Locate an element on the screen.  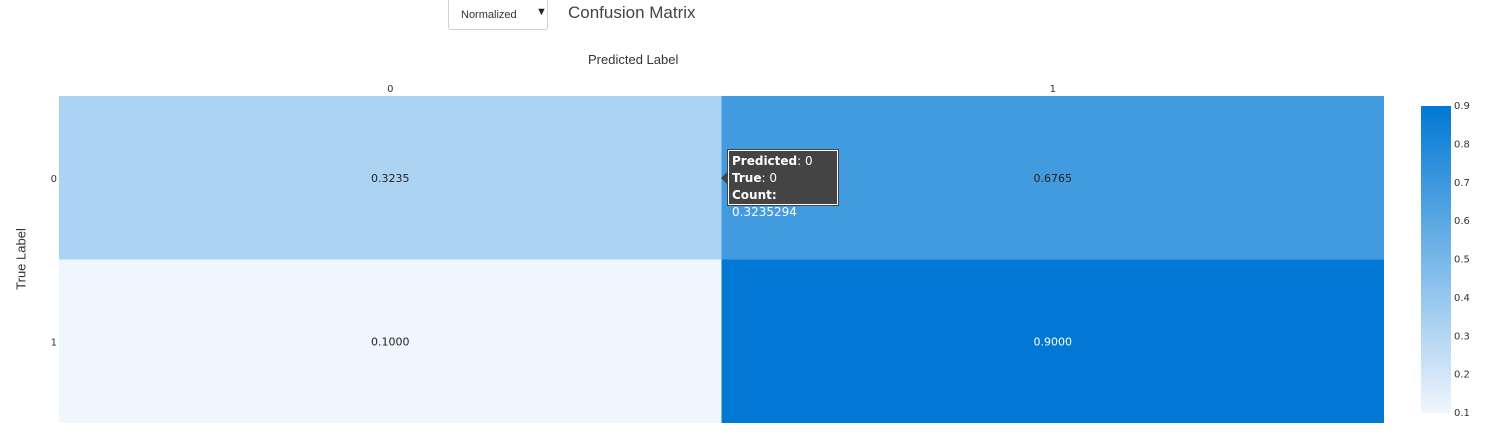
heatmap-cell-label: 0.3235 is located at coordinates (390, 178).